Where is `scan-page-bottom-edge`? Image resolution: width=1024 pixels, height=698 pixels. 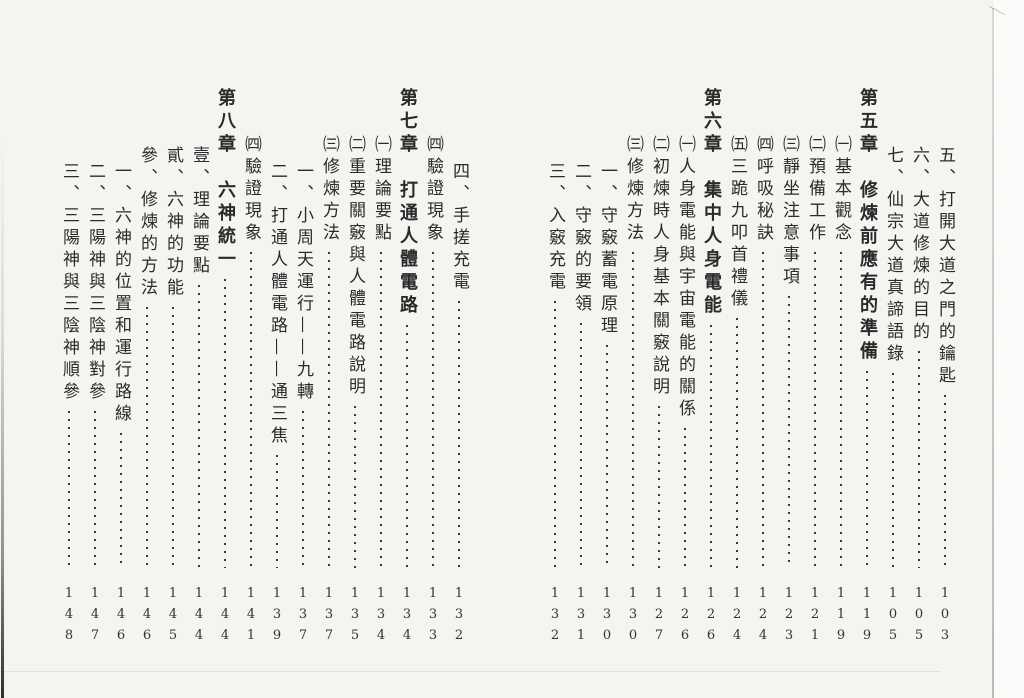 scan-page-bottom-edge is located at coordinates (470, 671).